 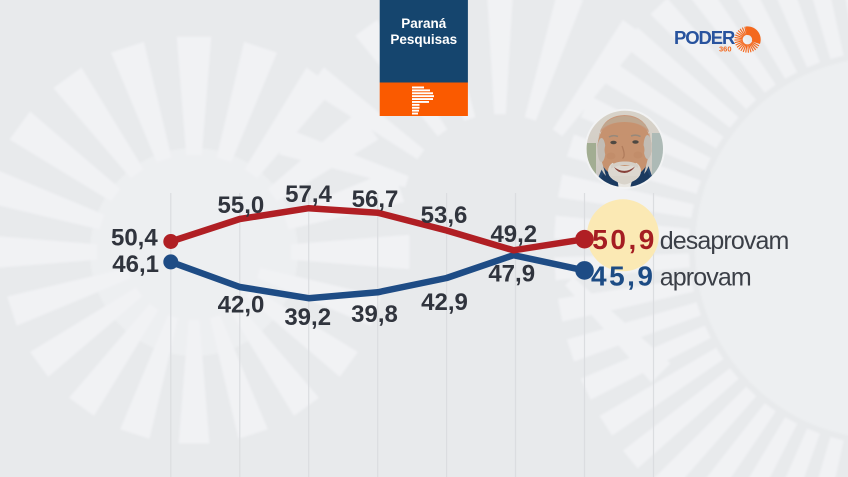 I want to click on svg-text: 39,8, so click(x=374, y=314).